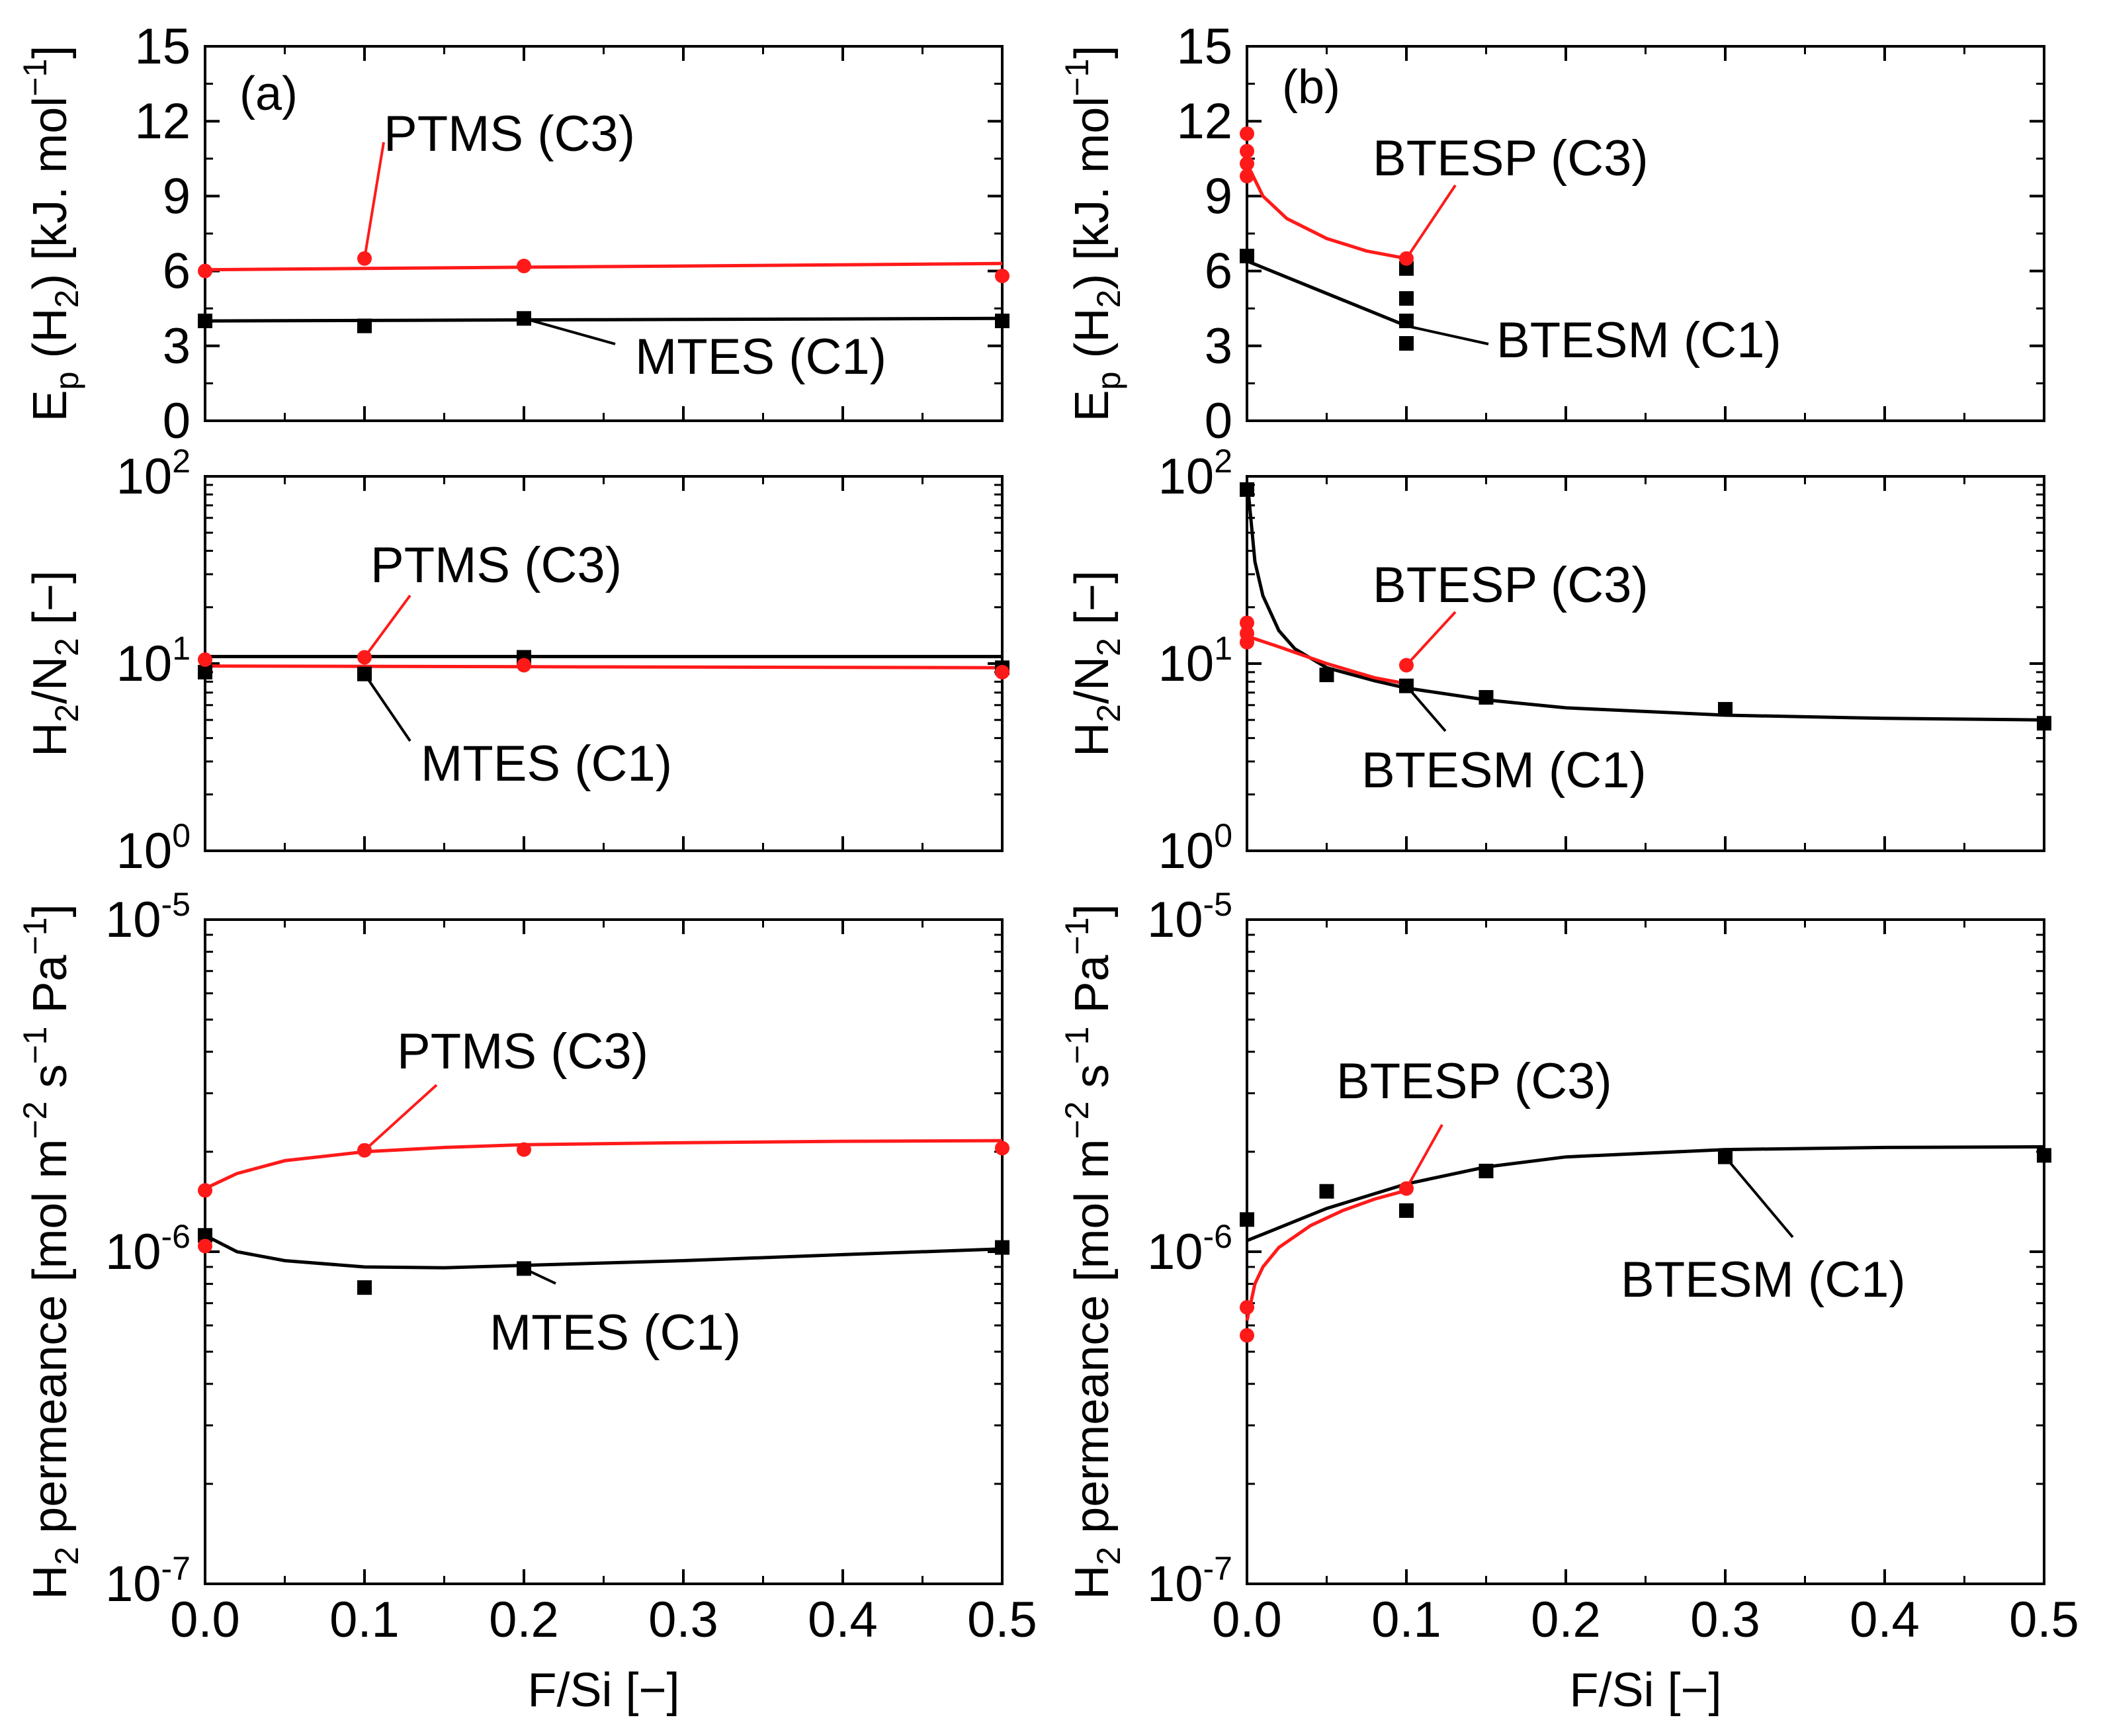  Describe the element at coordinates (2044, 1620) in the screenshot. I see `x-tick-label: 0.5` at that location.